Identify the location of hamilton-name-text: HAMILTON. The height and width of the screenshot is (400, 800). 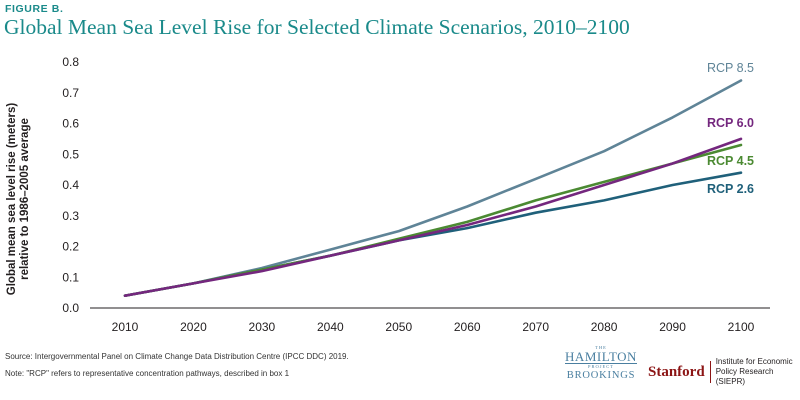
(601, 356).